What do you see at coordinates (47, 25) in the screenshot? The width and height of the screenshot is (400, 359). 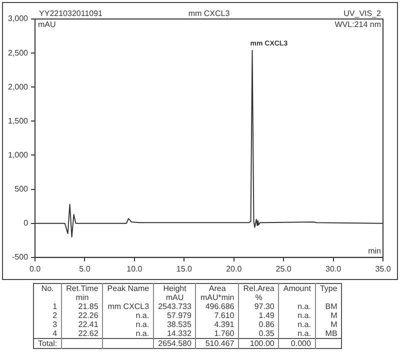 I see `y-axis-title: mAU` at bounding box center [47, 25].